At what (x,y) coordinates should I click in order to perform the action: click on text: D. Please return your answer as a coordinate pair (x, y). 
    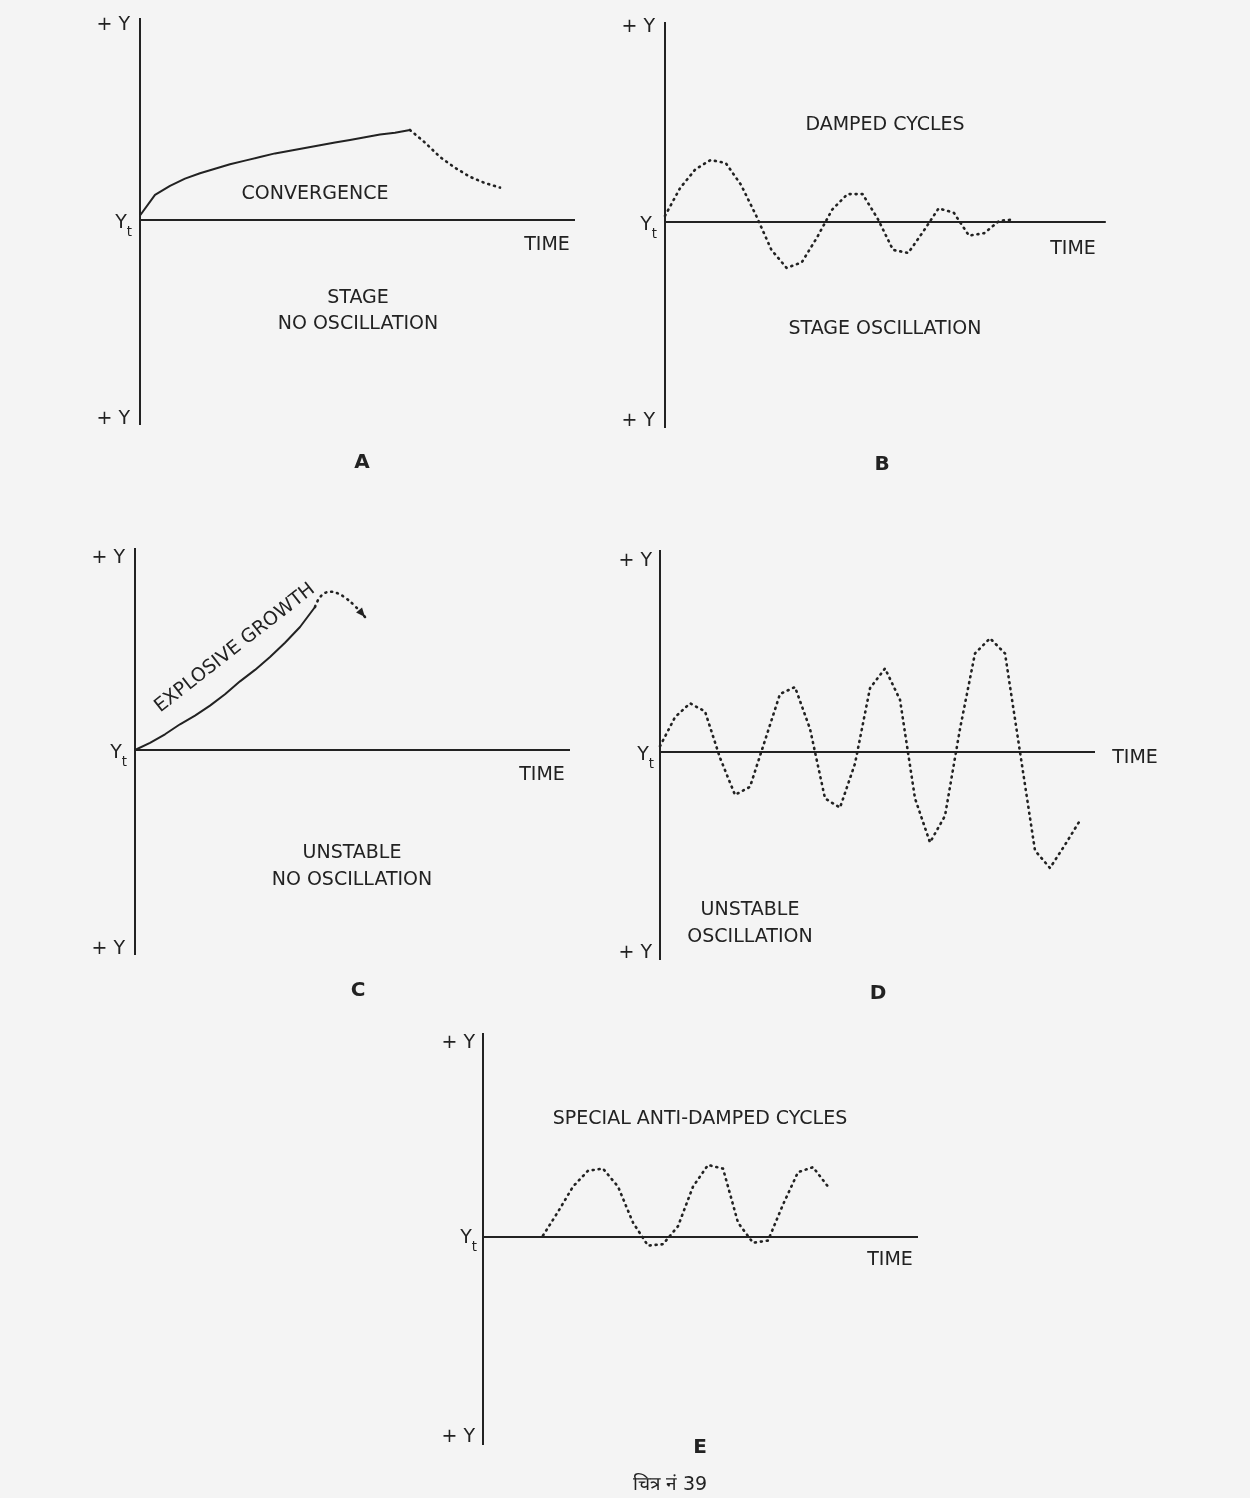
    Looking at the image, I should click on (878, 992).